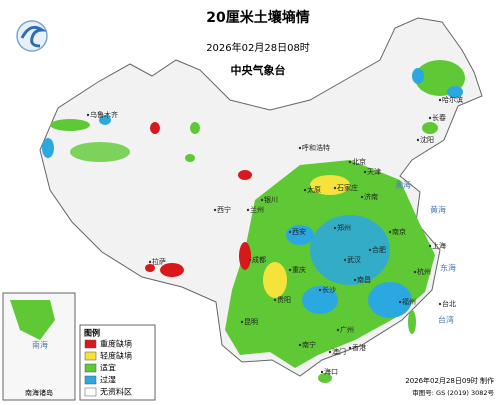 This screenshot has height=405, width=500. I want to click on legend-title: 图例, so click(92, 333).